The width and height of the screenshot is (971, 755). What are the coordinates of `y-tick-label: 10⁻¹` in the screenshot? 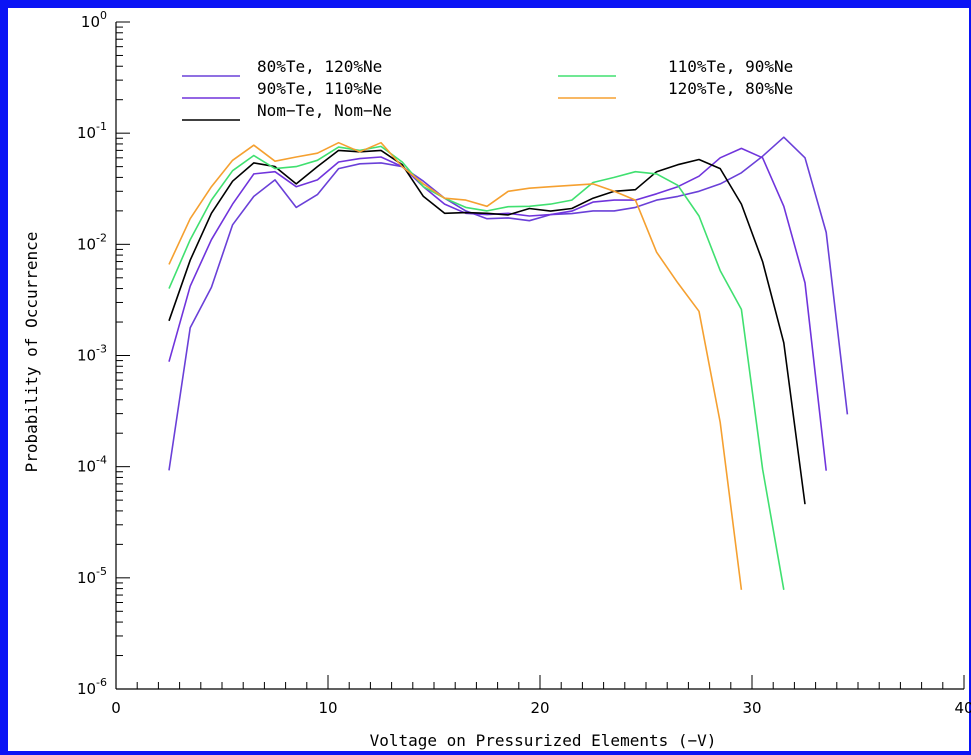 It's located at (92, 131).